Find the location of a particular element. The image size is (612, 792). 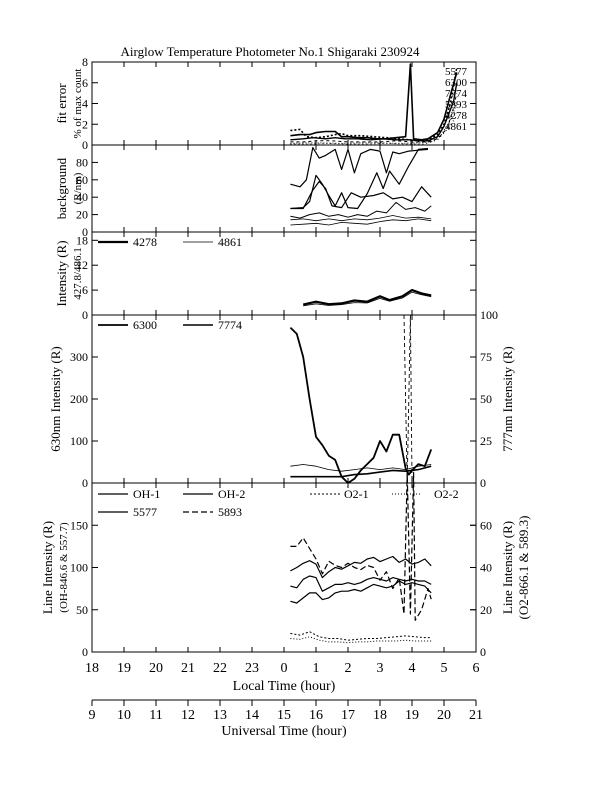

y-tick-right-label: 100 is located at coordinates (489, 315).